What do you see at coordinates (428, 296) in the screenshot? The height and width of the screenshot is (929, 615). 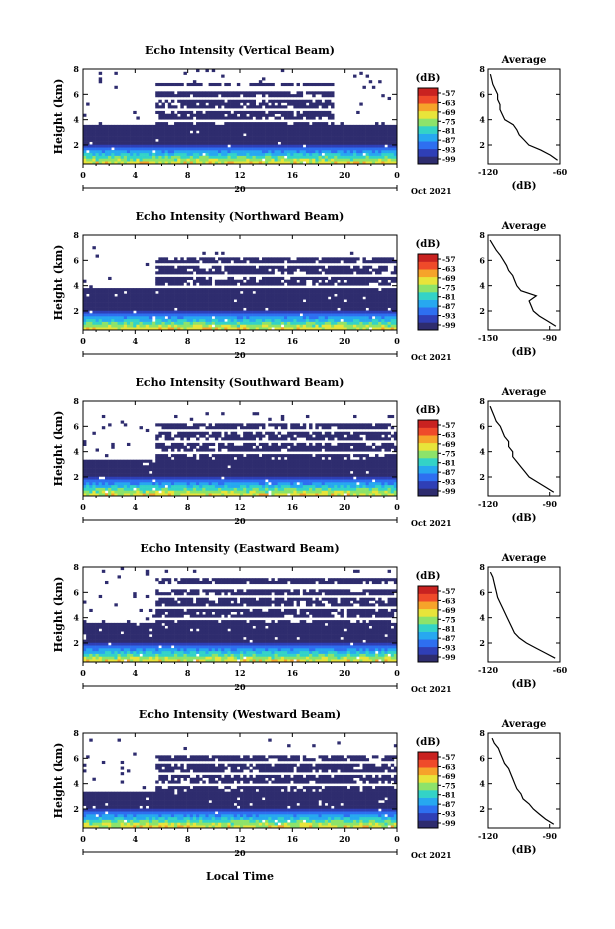 I see `colorbar-swatch` at bounding box center [428, 296].